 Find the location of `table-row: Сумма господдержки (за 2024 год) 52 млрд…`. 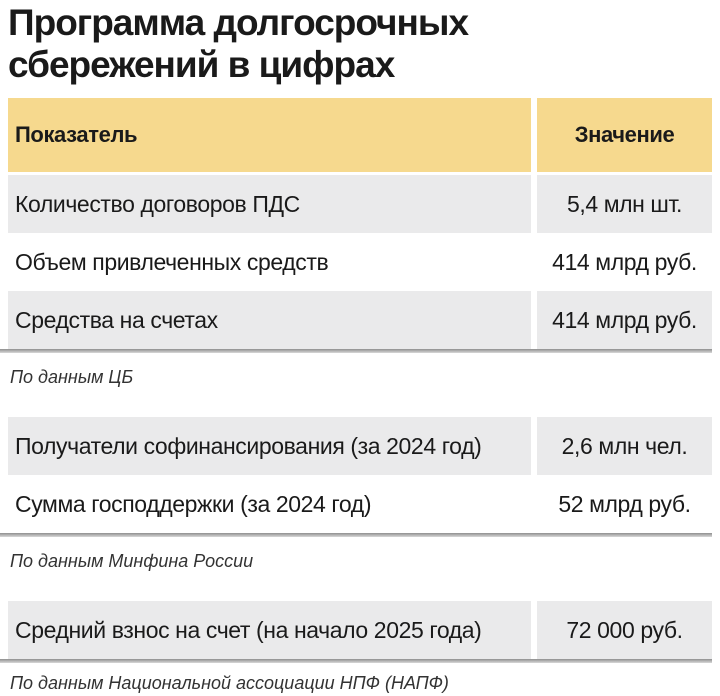

table-row: Сумма господдержки (за 2024 год) 52 млрд… is located at coordinates (360, 504).